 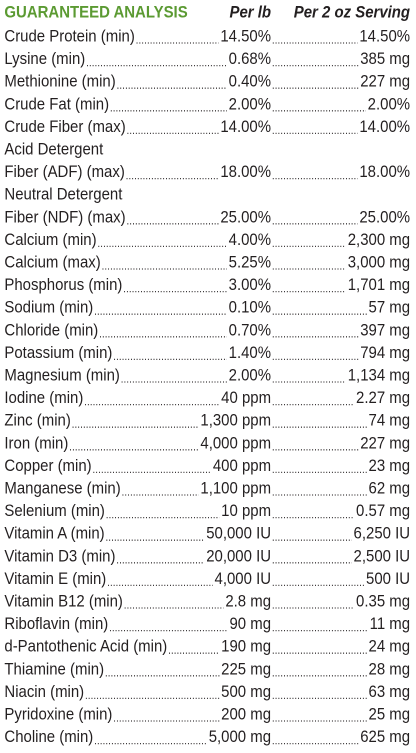 I want to click on row-label: Sodium (min), so click(x=48, y=308).